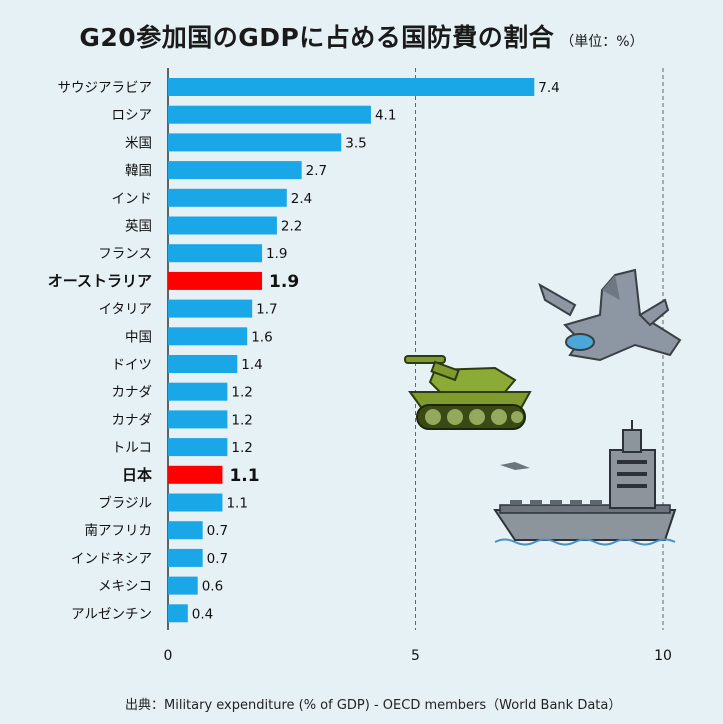 The height and width of the screenshot is (724, 723). Describe the element at coordinates (585, 483) in the screenshot. I see `aircraft-carrier-illustration` at that location.